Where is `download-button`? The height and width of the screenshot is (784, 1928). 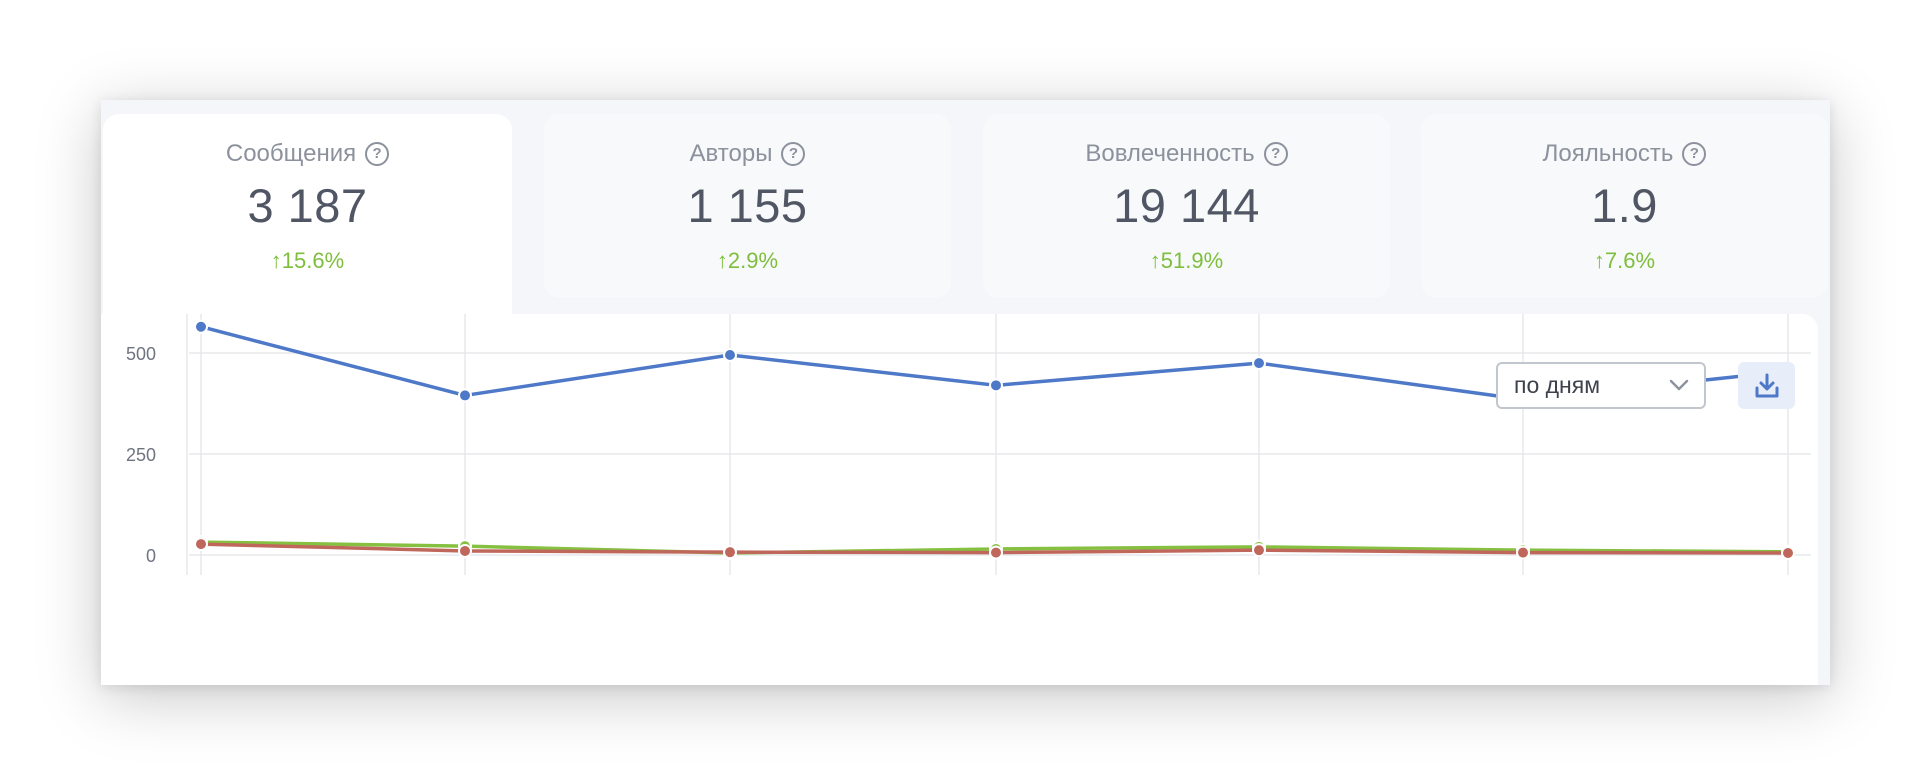 download-button is located at coordinates (1766, 385).